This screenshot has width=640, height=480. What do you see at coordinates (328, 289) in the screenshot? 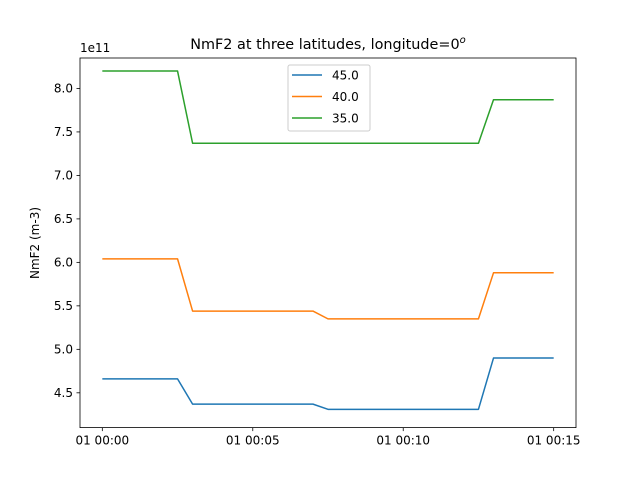
I see `series-line-40.0` at bounding box center [328, 289].